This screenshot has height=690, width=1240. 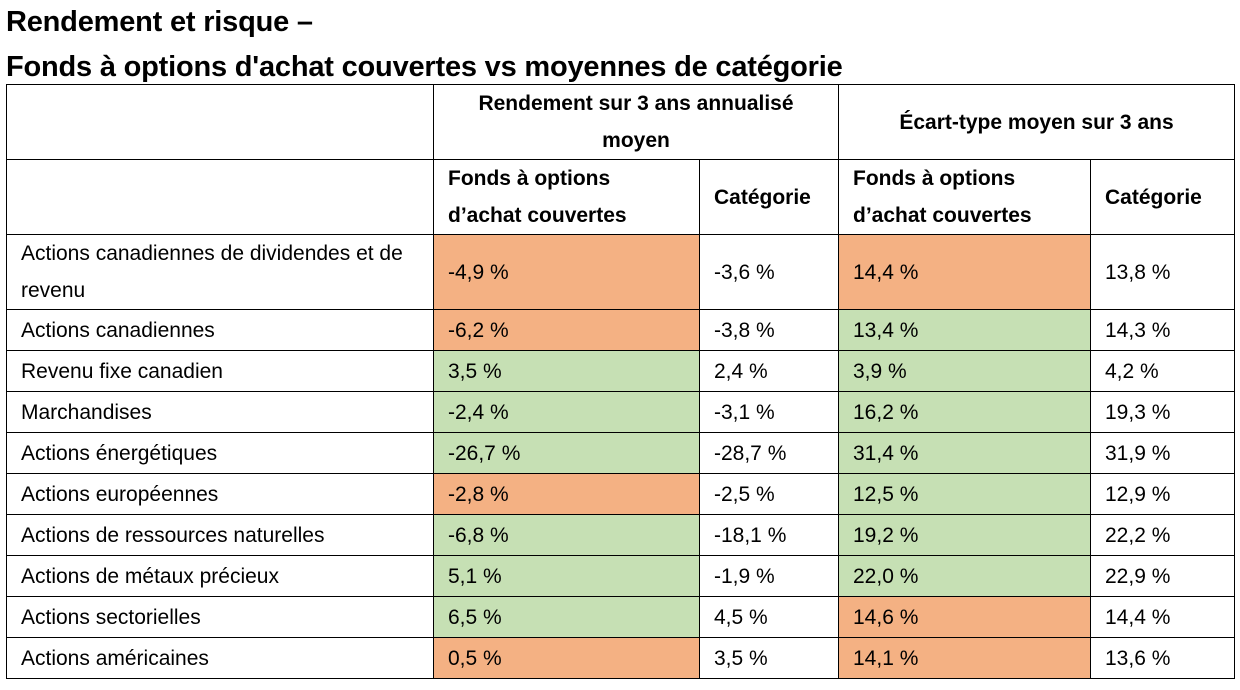 What do you see at coordinates (1162, 272) in the screenshot?
I see `cell-stddev-category: 13,8 %` at bounding box center [1162, 272].